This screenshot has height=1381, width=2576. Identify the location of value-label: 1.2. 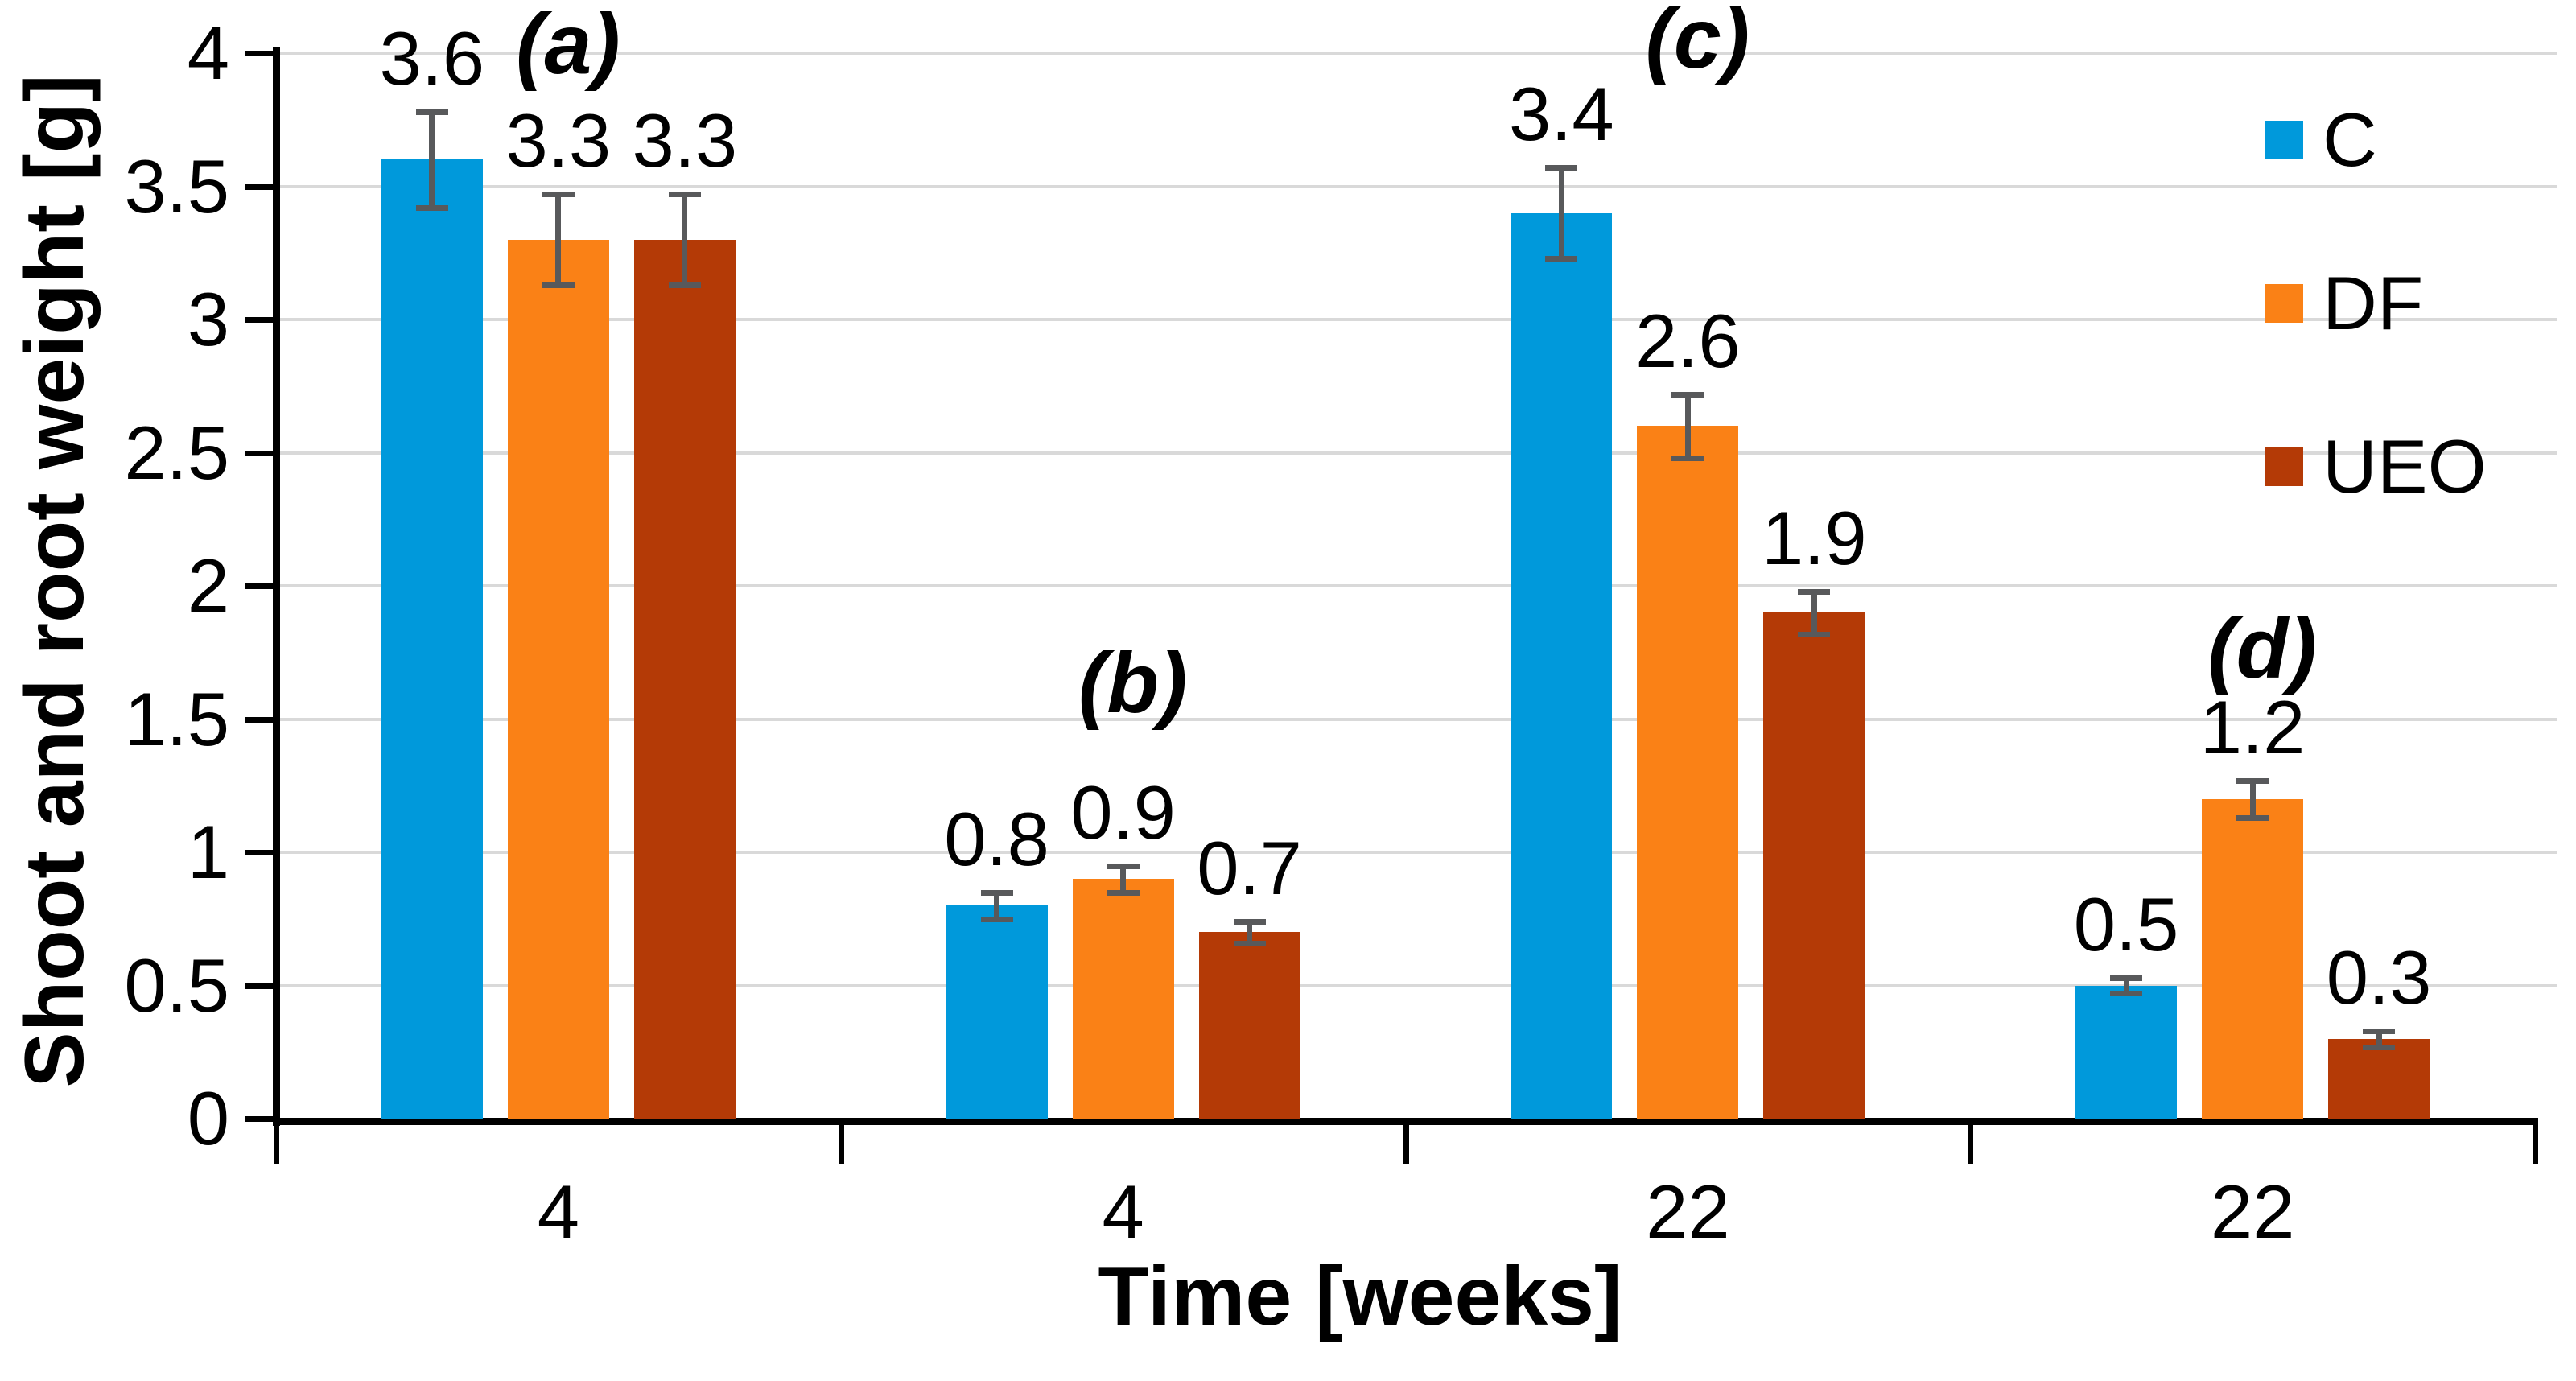
(2252, 726).